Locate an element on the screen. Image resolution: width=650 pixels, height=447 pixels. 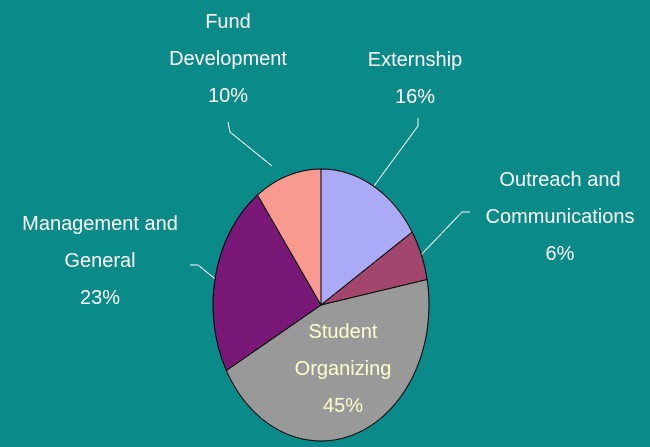
category-label: Fund Development is located at coordinates (228, 40).